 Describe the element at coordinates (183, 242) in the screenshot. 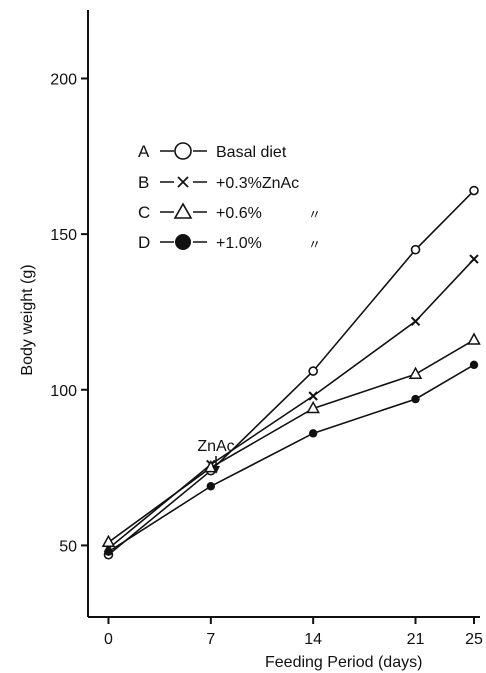

I see `filled-circle-icon` at that location.